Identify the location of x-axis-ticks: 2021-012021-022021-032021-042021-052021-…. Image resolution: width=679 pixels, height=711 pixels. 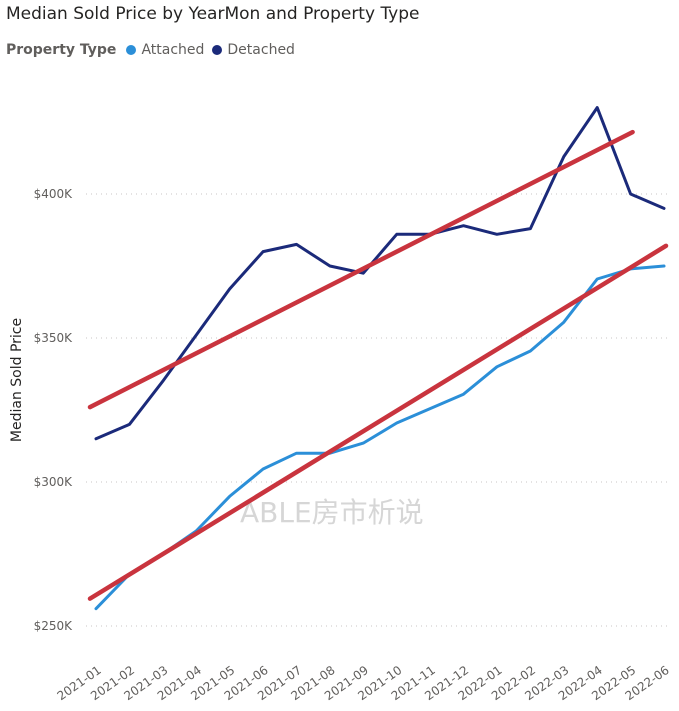
(363, 683).